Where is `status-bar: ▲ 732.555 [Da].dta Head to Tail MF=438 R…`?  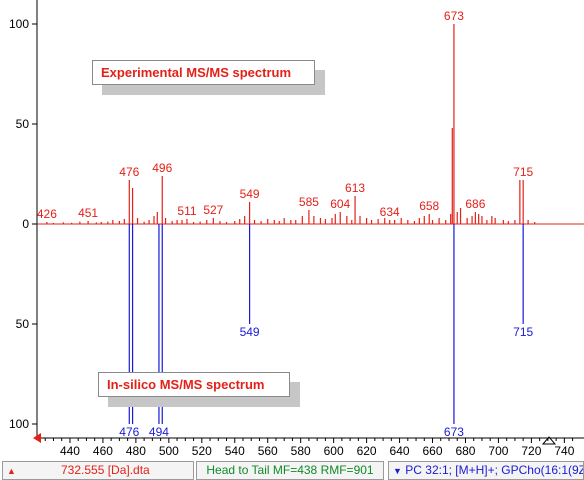
status-bar: ▲ 732.555 [Da].dta Head to Tail MF=438 R… is located at coordinates (292, 470).